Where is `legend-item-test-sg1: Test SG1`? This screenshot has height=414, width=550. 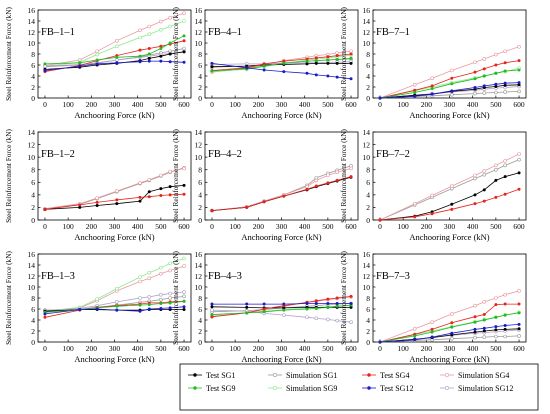
legend-item-test-sg1: Test SG1 is located at coordinates (211, 375).